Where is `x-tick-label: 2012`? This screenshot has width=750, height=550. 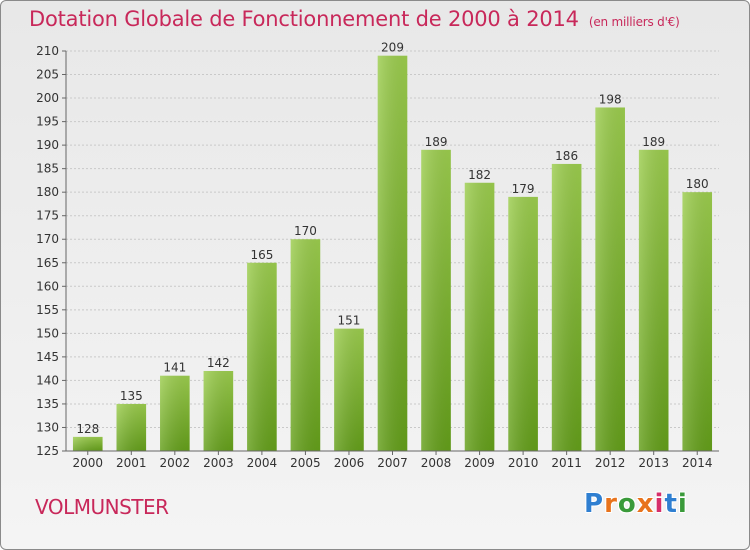 x-tick-label: 2012 is located at coordinates (610, 463).